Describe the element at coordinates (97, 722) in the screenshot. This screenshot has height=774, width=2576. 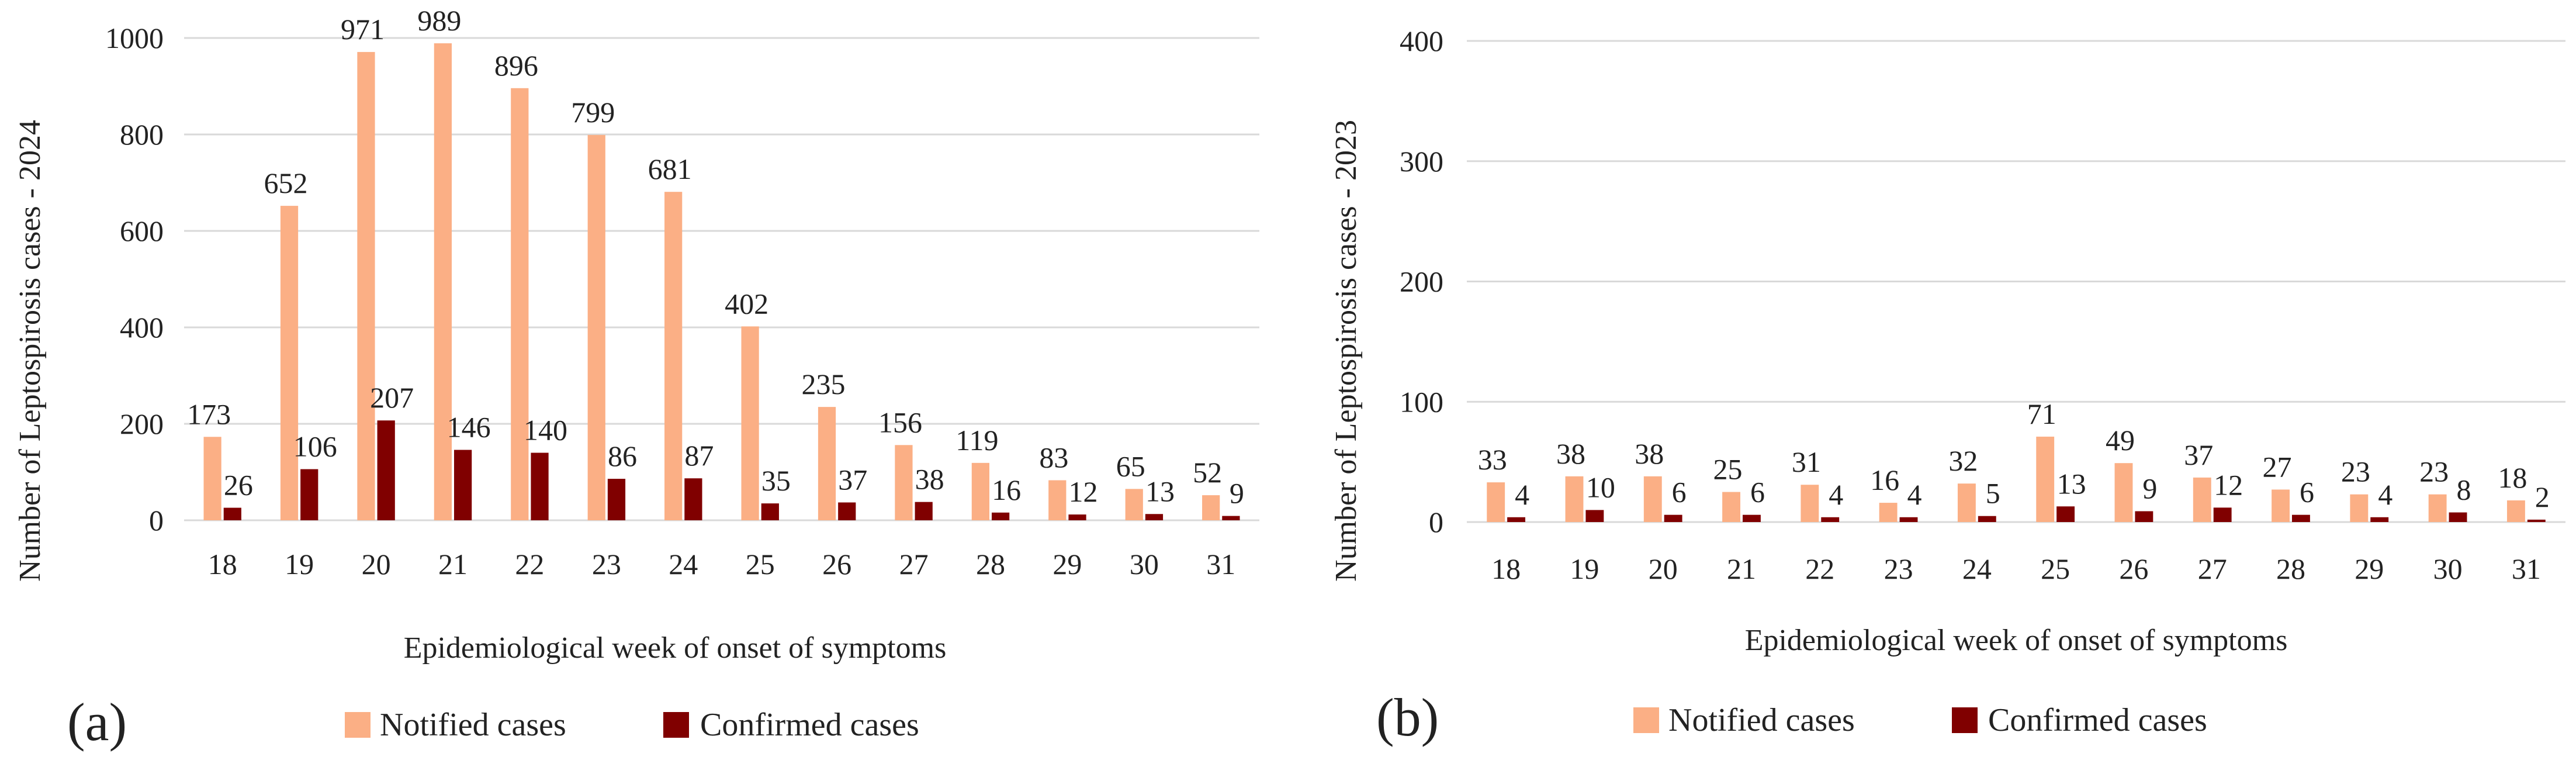
I see `panel-label: (a)` at that location.